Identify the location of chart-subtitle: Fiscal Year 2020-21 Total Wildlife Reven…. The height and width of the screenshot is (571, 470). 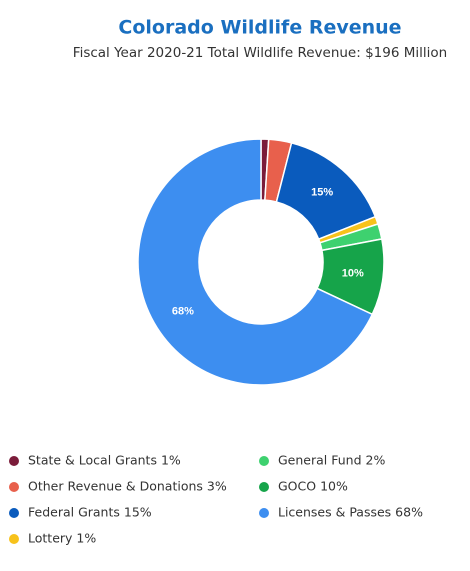
(260, 53).